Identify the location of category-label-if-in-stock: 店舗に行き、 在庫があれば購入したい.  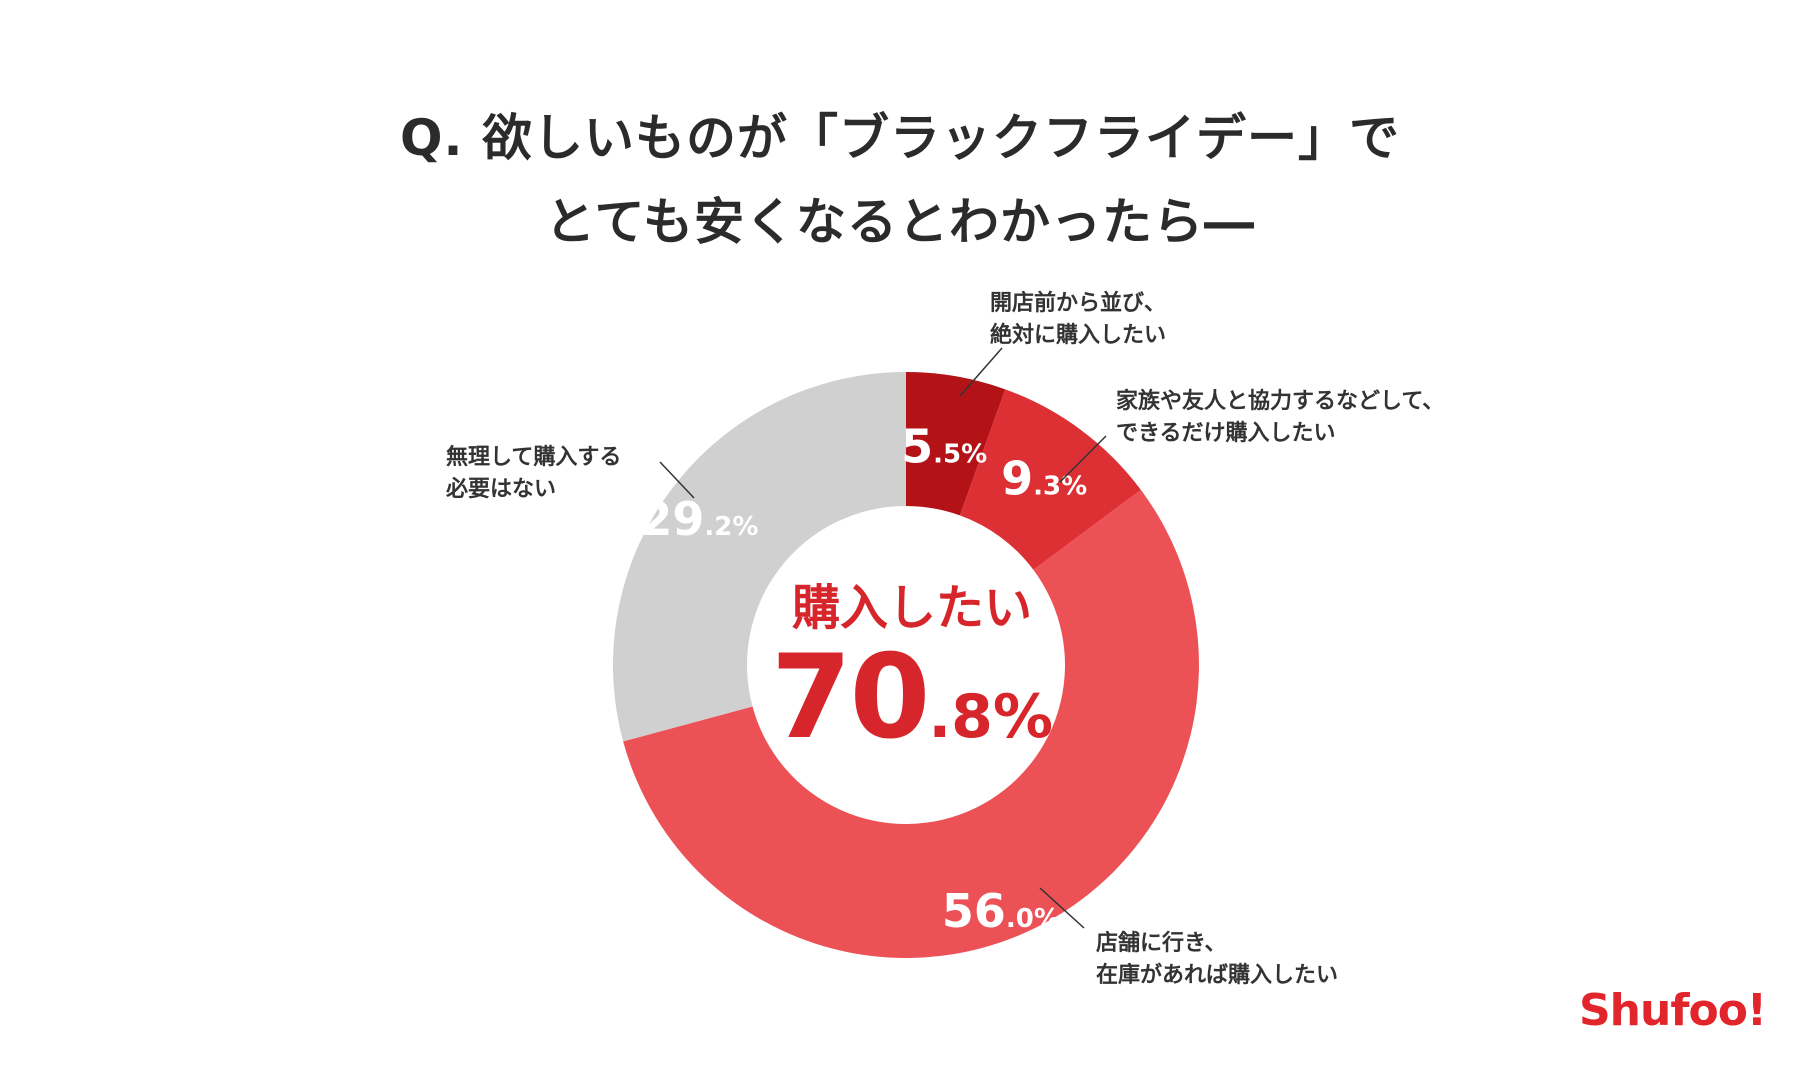
(1217, 960).